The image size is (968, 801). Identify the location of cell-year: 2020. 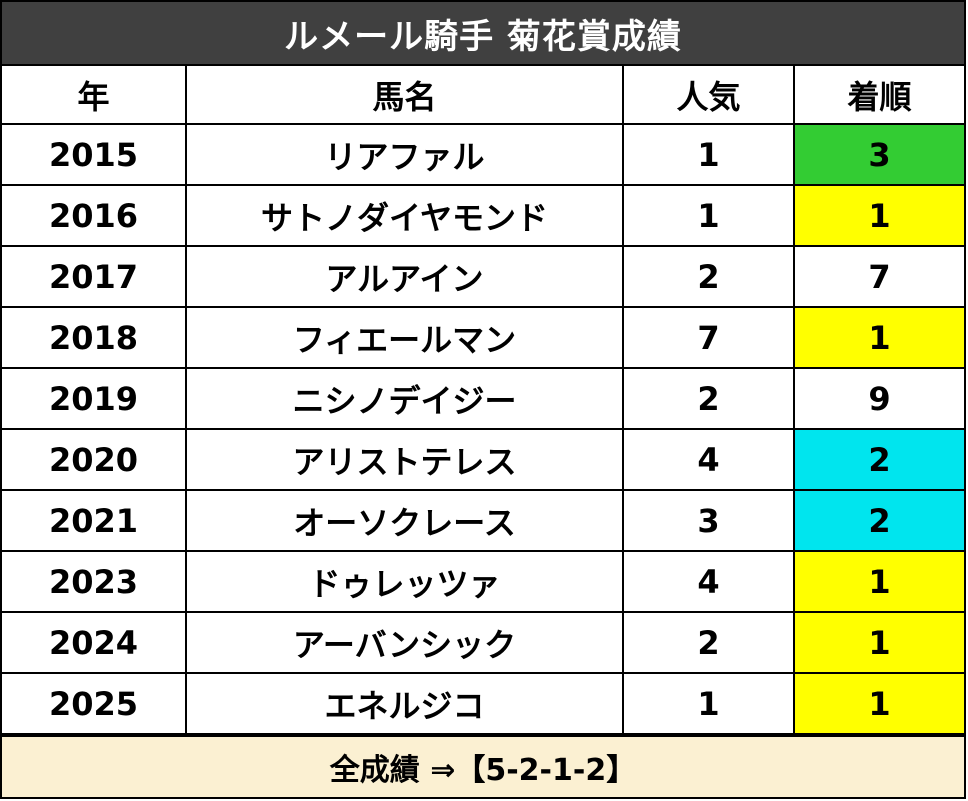
(94, 459).